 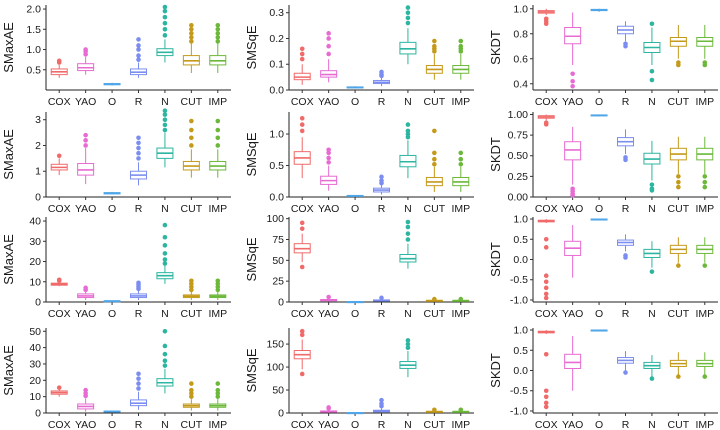 What do you see at coordinates (599, 424) in the screenshot?
I see `x-tick-label: O` at bounding box center [599, 424].